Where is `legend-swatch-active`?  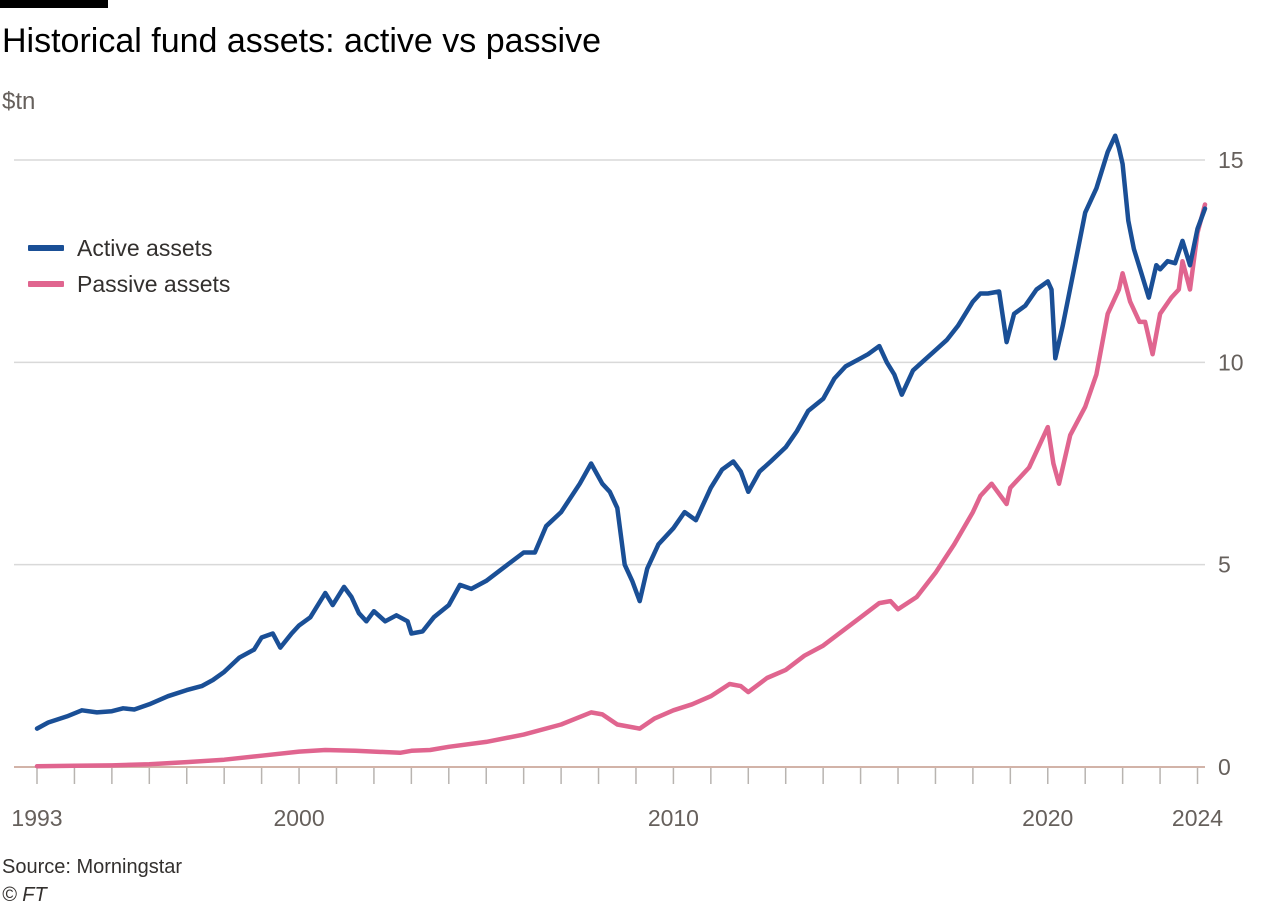 legend-swatch-active is located at coordinates (46, 248).